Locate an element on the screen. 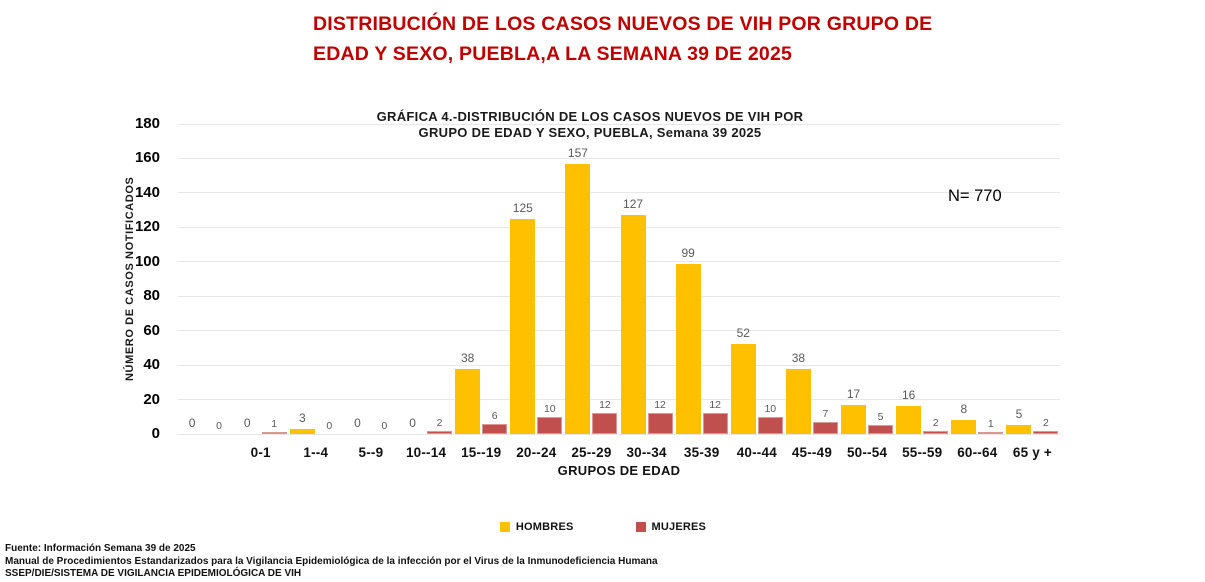 The width and height of the screenshot is (1205, 582). bar-value-label: 8 is located at coordinates (964, 409).